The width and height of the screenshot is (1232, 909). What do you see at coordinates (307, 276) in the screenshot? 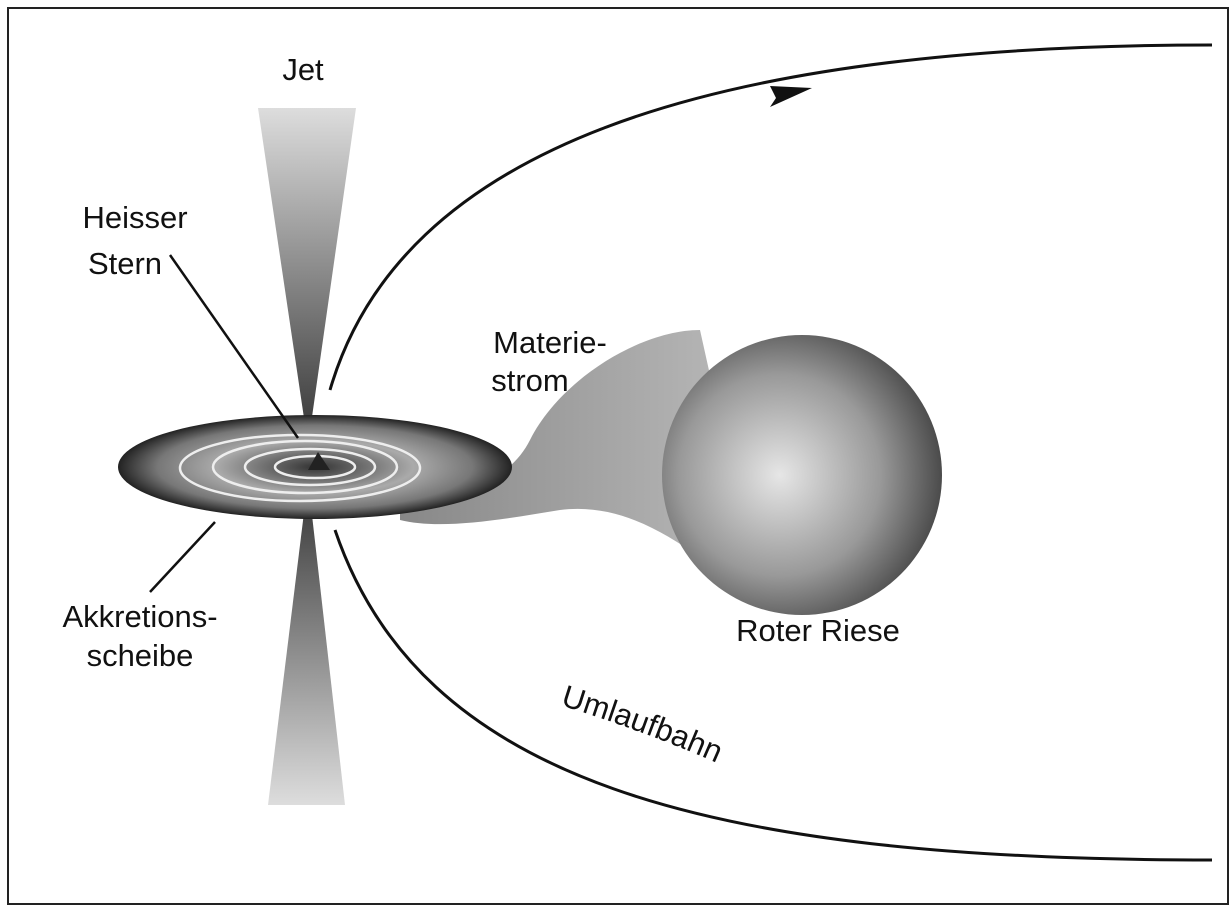
I see `jet-upper` at bounding box center [307, 276].